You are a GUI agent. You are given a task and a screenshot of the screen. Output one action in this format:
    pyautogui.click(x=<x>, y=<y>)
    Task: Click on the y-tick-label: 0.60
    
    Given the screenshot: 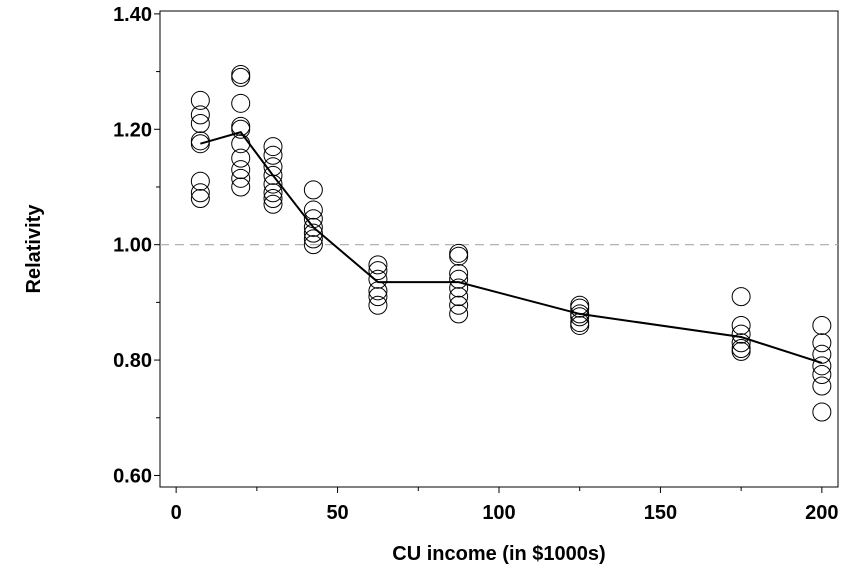 What is the action you would take?
    pyautogui.click(x=132, y=476)
    